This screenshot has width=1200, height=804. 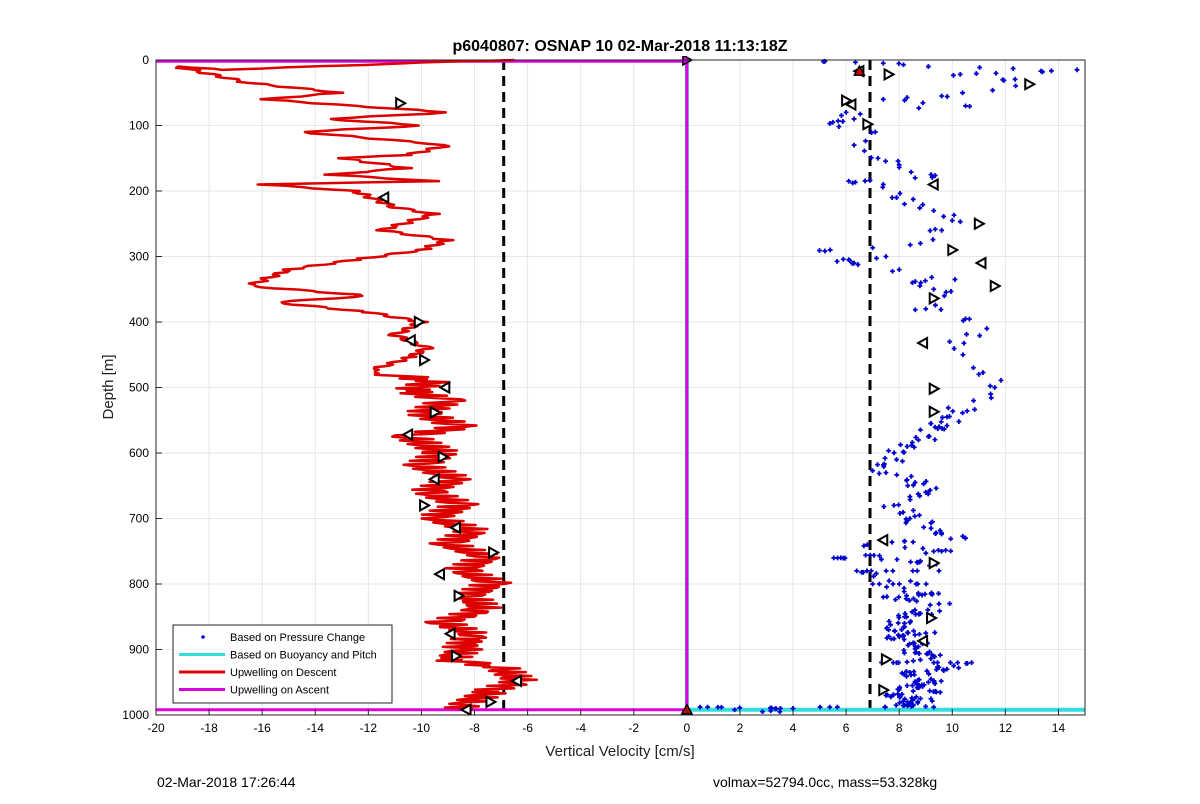 I want to click on y-axis-label: Depth [m], so click(x=108, y=386).